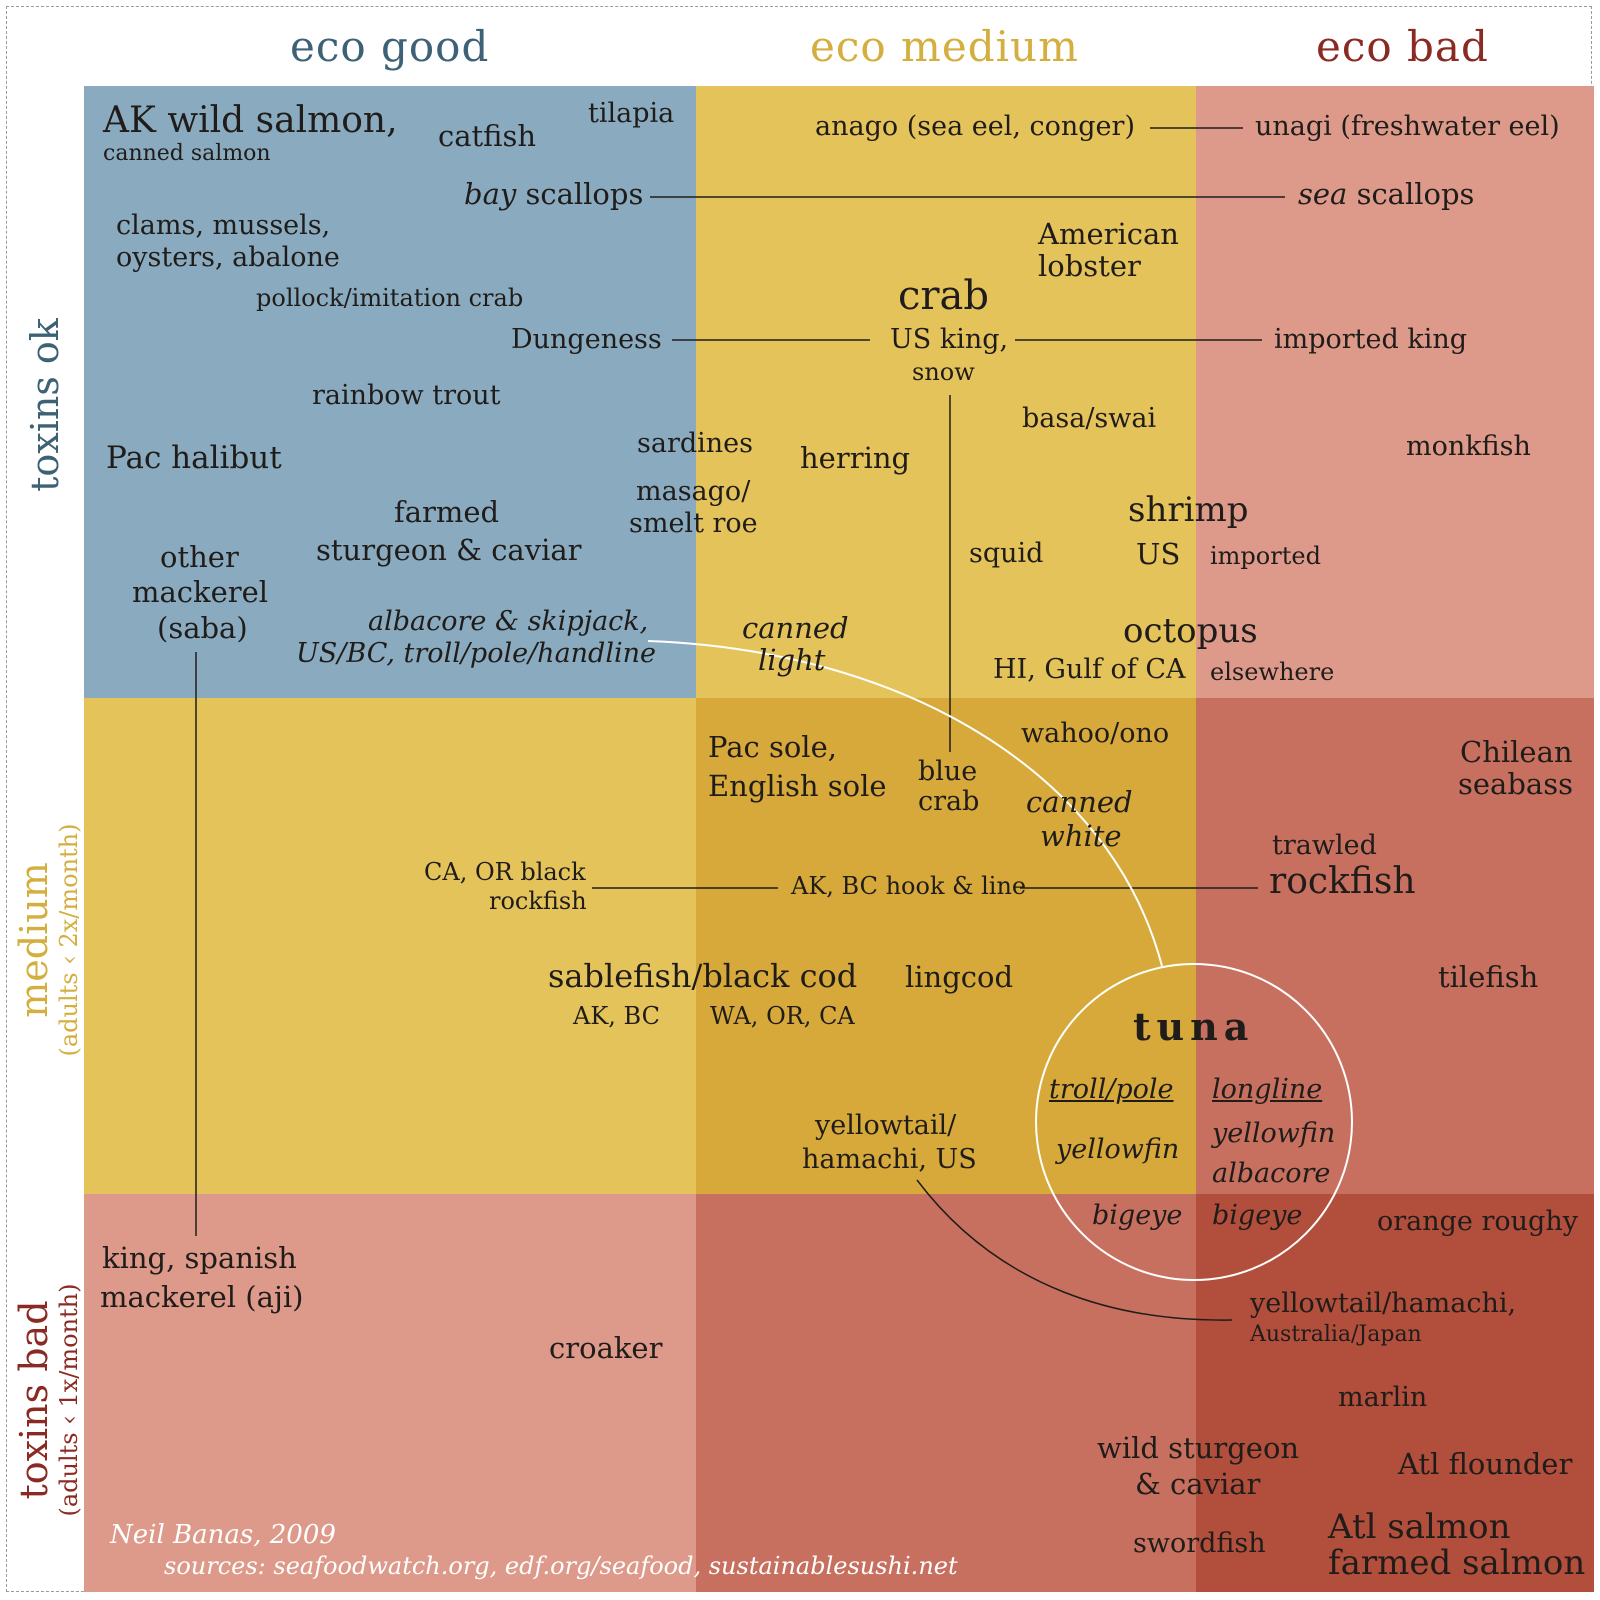 This screenshot has width=1600, height=1600. I want to click on label-tilapia: tilapia, so click(631, 113).